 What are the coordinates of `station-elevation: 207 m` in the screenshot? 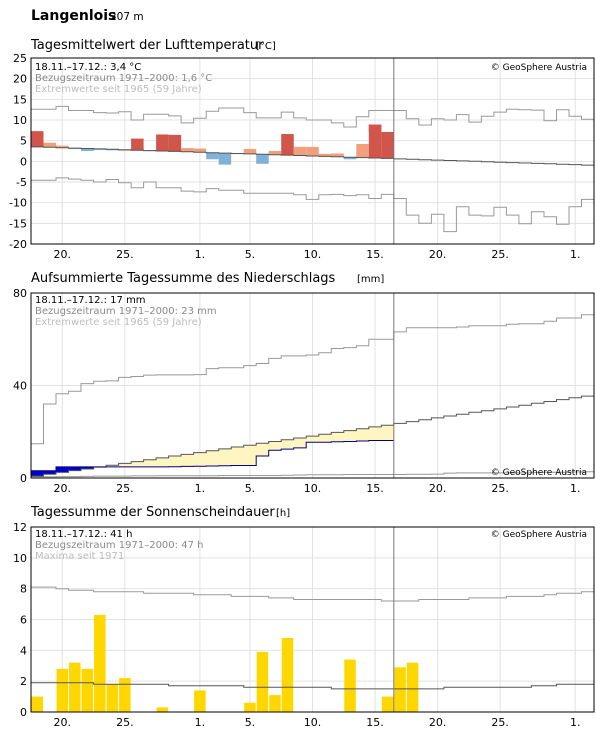 It's located at (127, 17).